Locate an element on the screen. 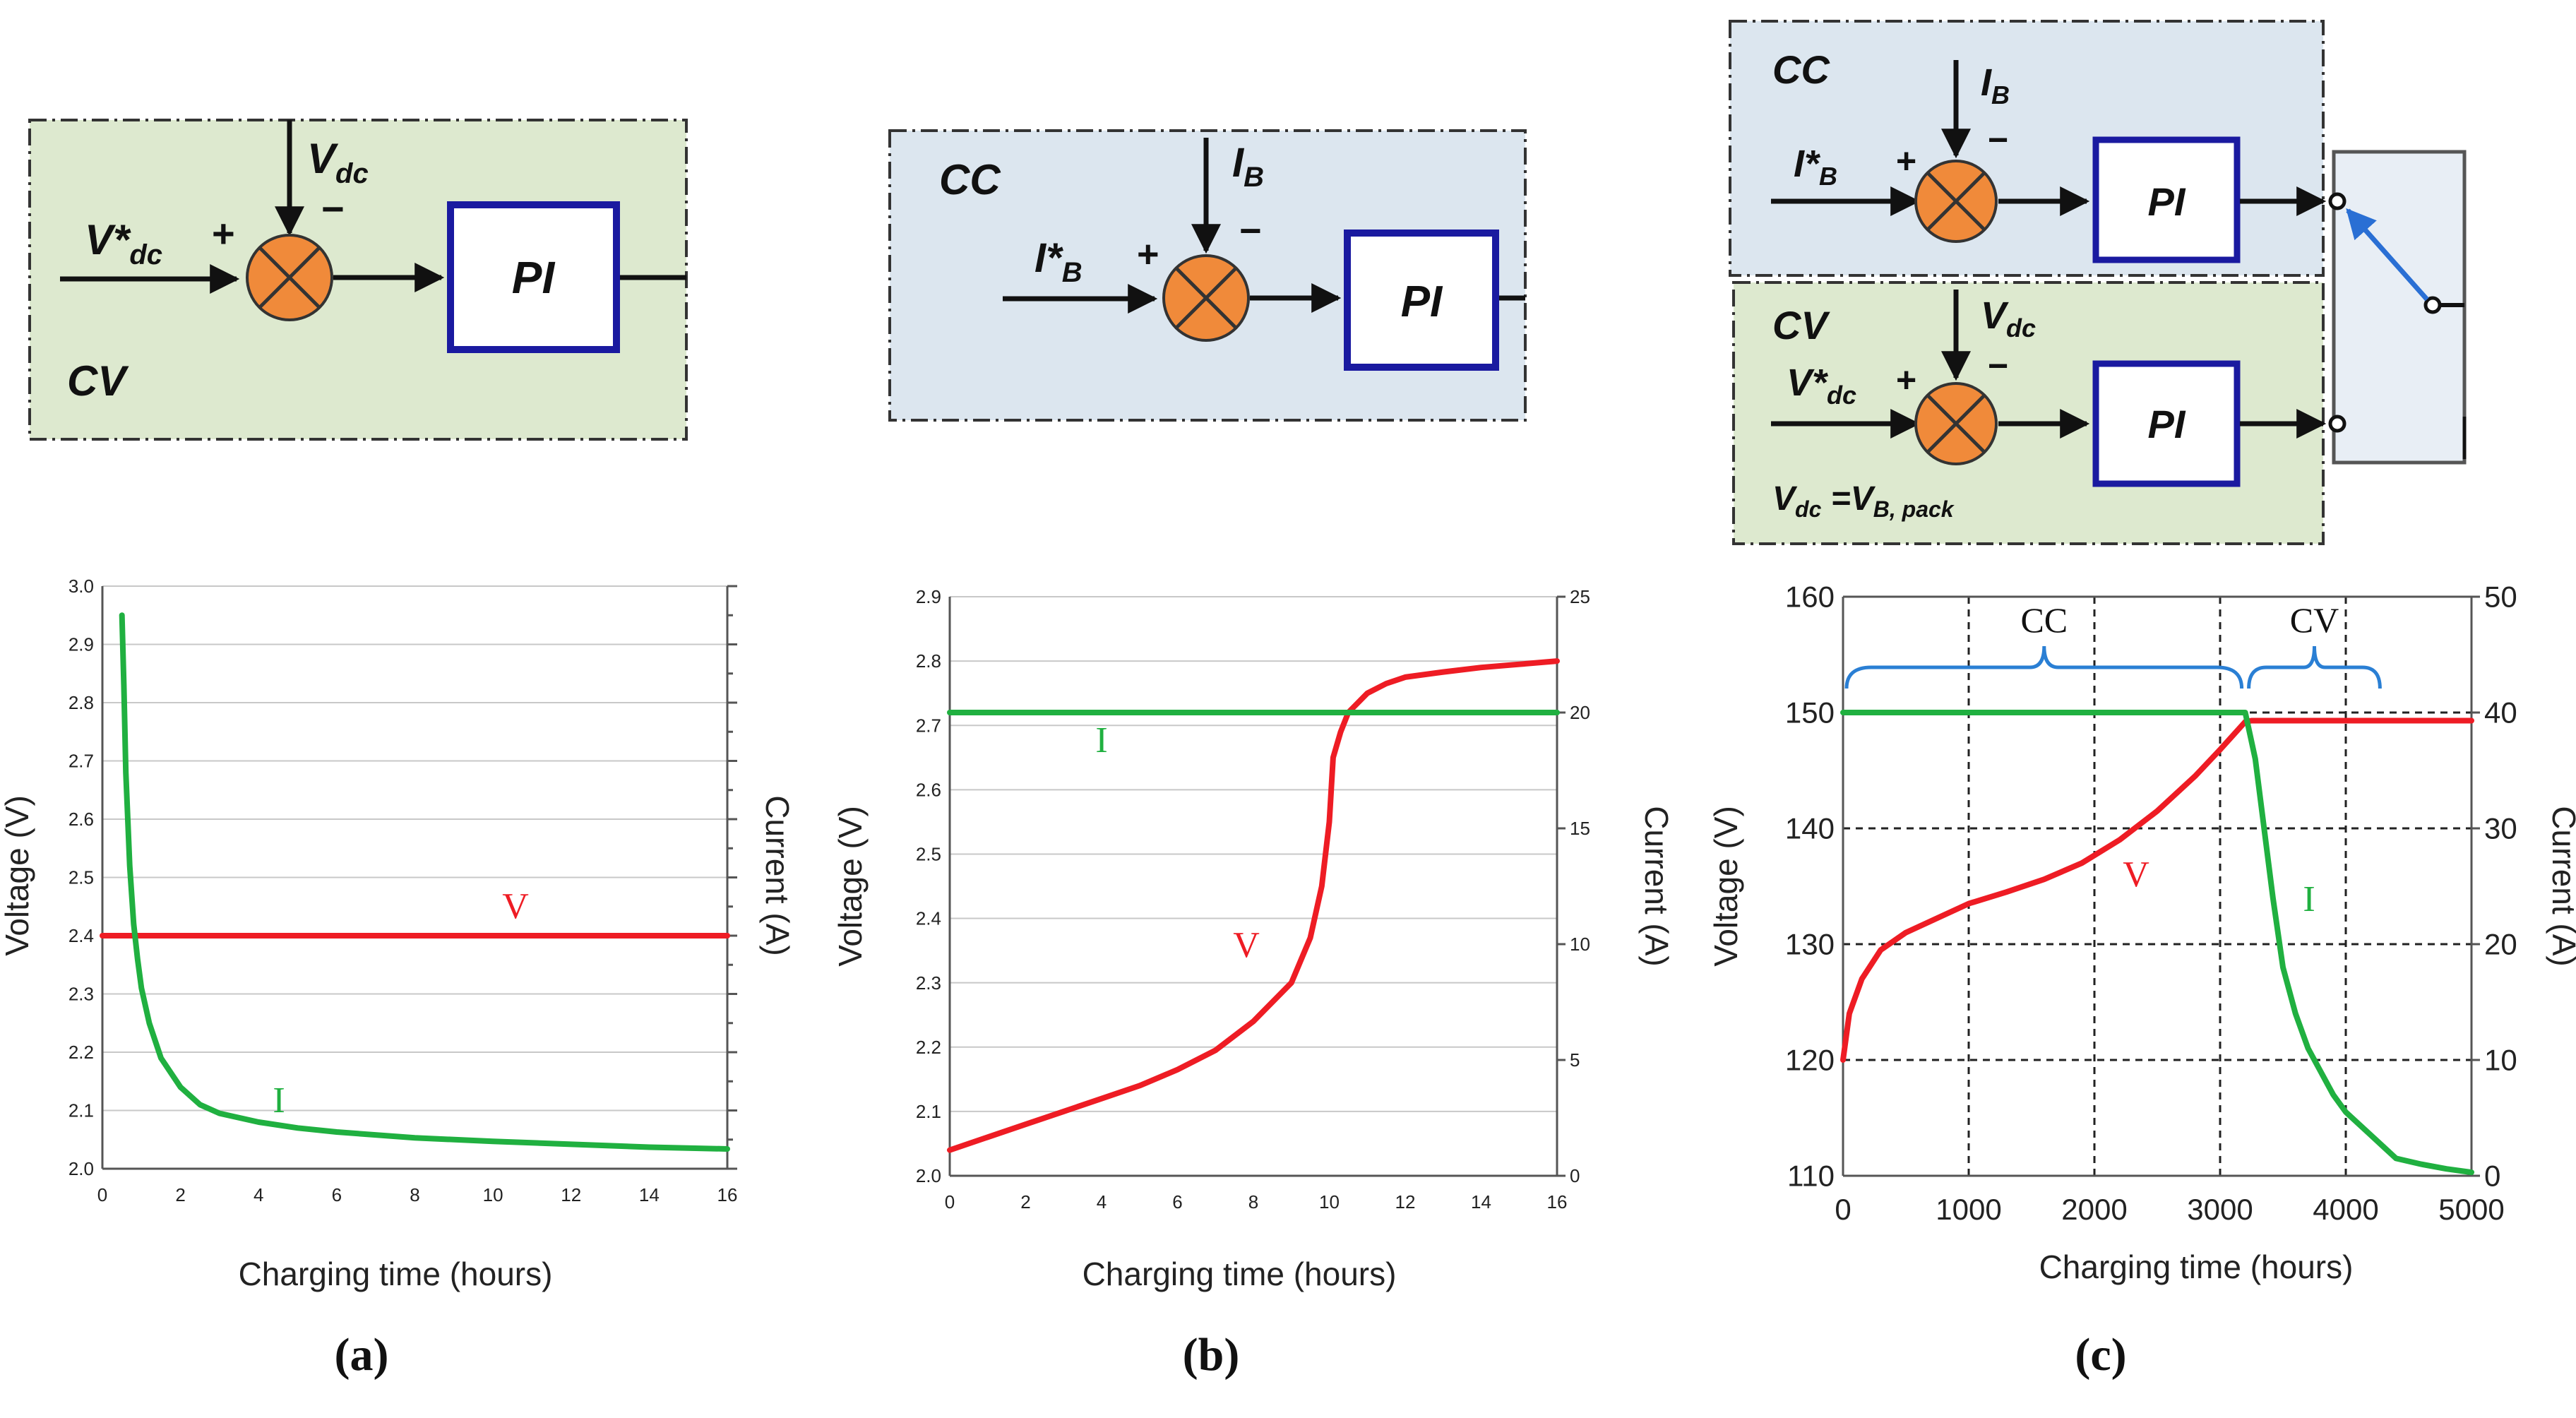 The image size is (2576, 1418). pi-controller-a is located at coordinates (533, 277).